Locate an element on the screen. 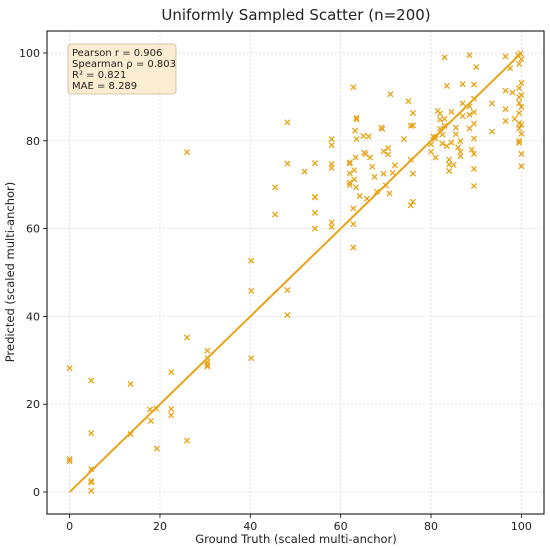 This screenshot has height=549, width=550. y-axis-ticks: 0 20 40 60 80 100 is located at coordinates (33, 273).